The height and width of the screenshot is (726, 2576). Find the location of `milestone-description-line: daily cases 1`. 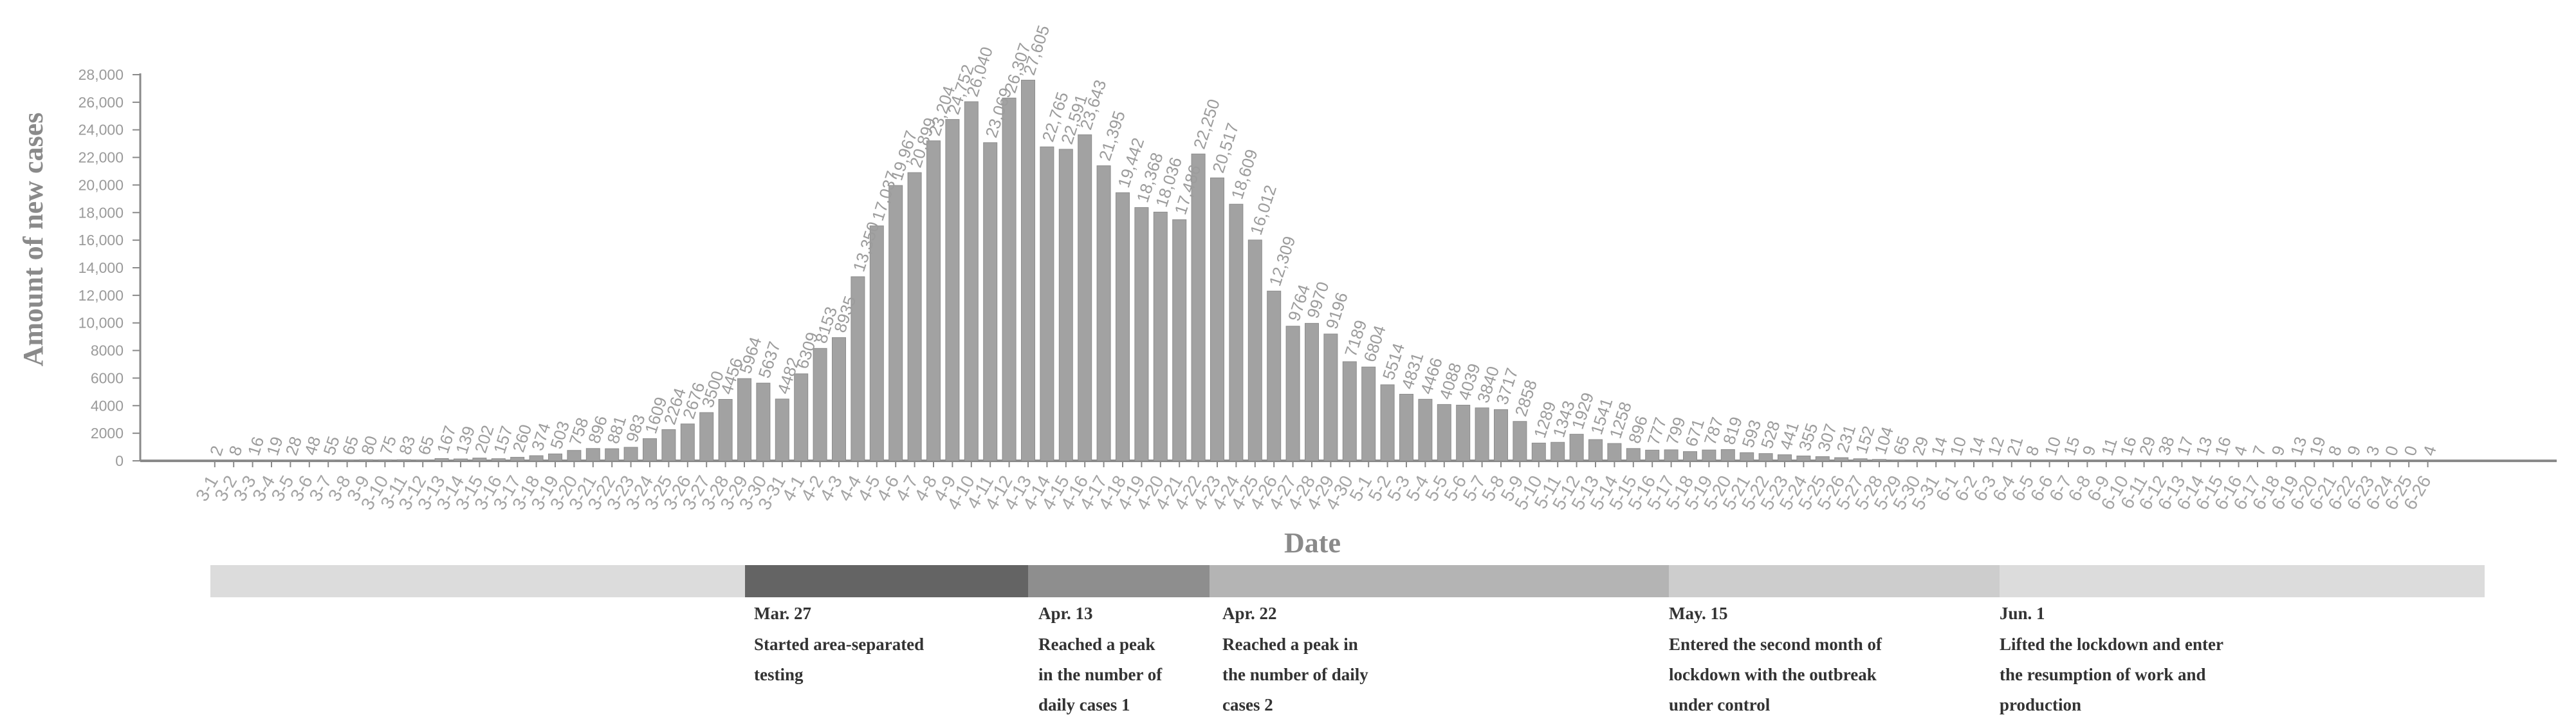

milestone-description-line: daily cases 1 is located at coordinates (1084, 704).